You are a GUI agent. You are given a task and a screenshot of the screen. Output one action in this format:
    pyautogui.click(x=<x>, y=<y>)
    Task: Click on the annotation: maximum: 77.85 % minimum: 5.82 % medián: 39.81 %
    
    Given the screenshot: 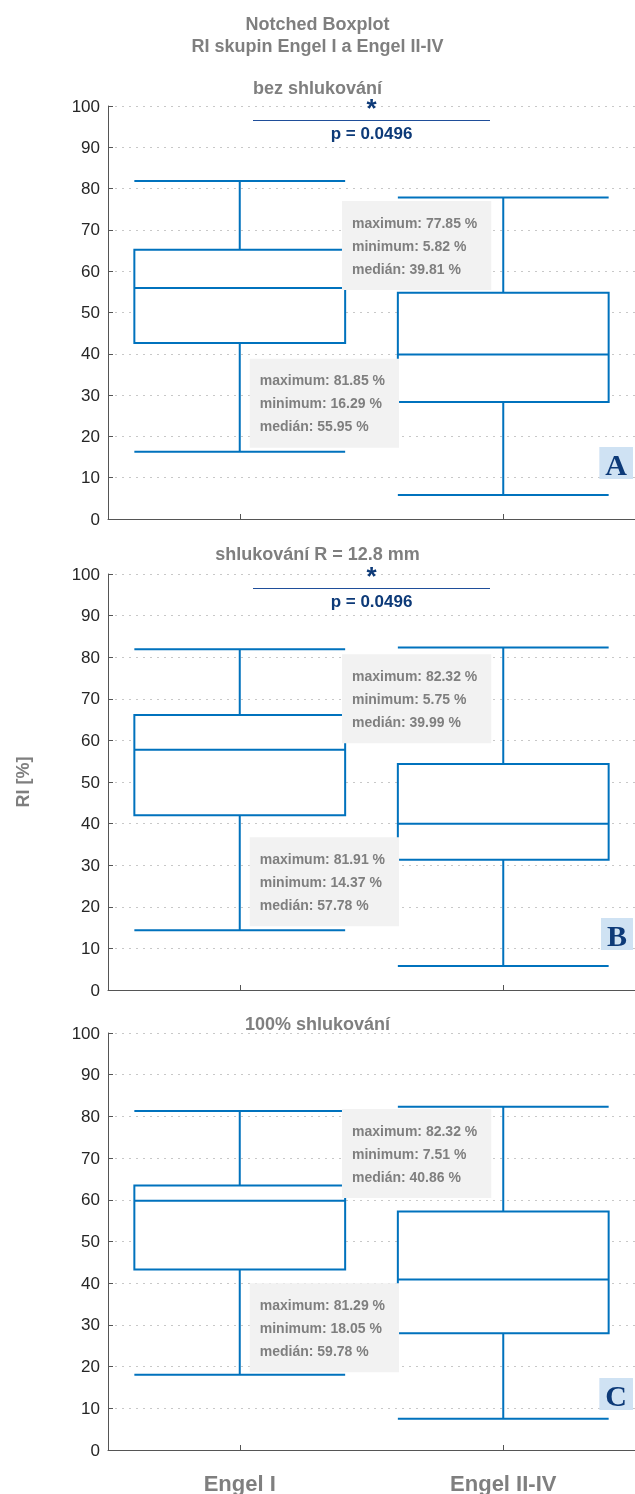 What is the action you would take?
    pyautogui.click(x=414, y=245)
    